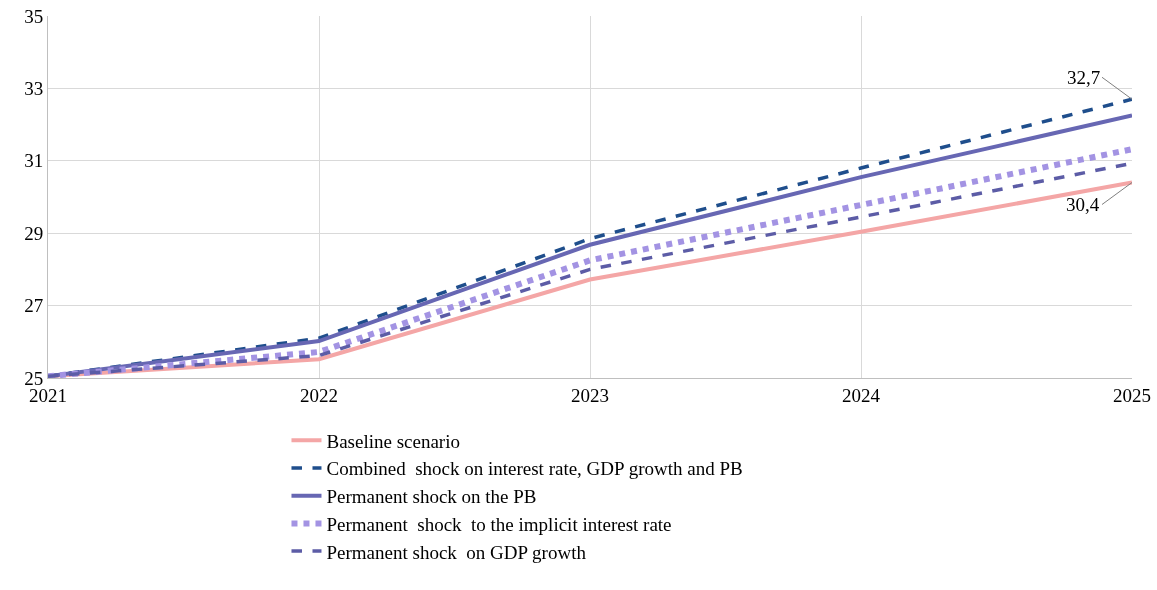 The width and height of the screenshot is (1157, 590). I want to click on x-tick-label: 2024, so click(861, 395).